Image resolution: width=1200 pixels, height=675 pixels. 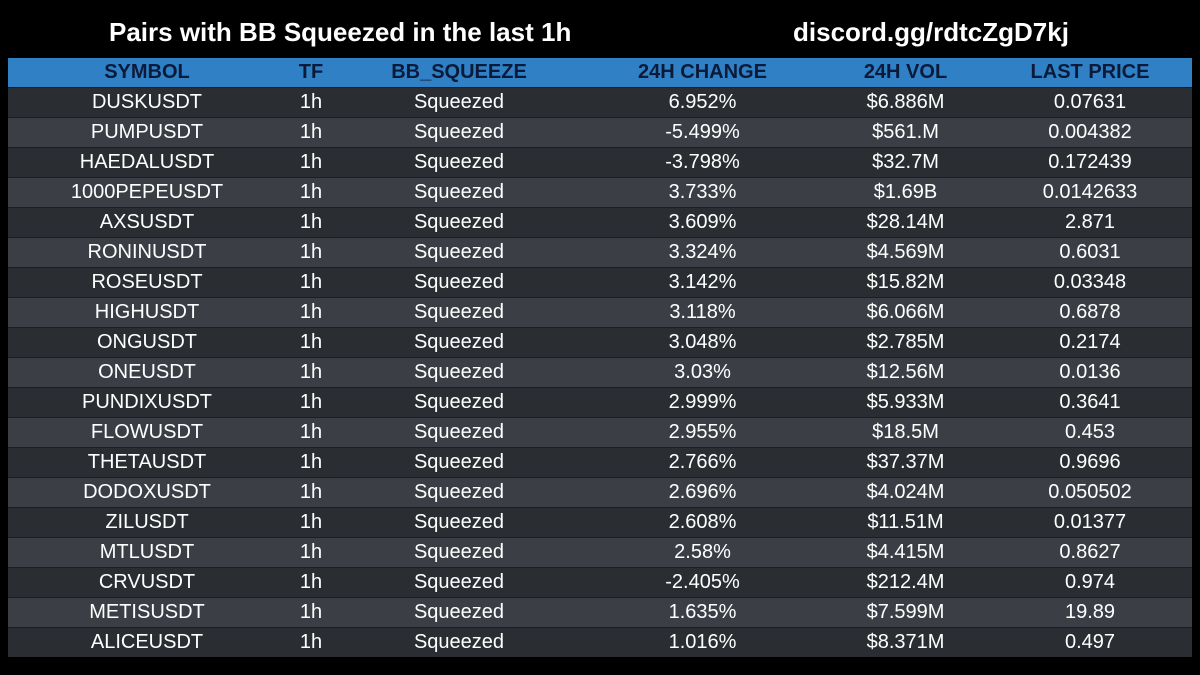 What do you see at coordinates (905, 72) in the screenshot?
I see `column-header-24h-vol: 24H VOL` at bounding box center [905, 72].